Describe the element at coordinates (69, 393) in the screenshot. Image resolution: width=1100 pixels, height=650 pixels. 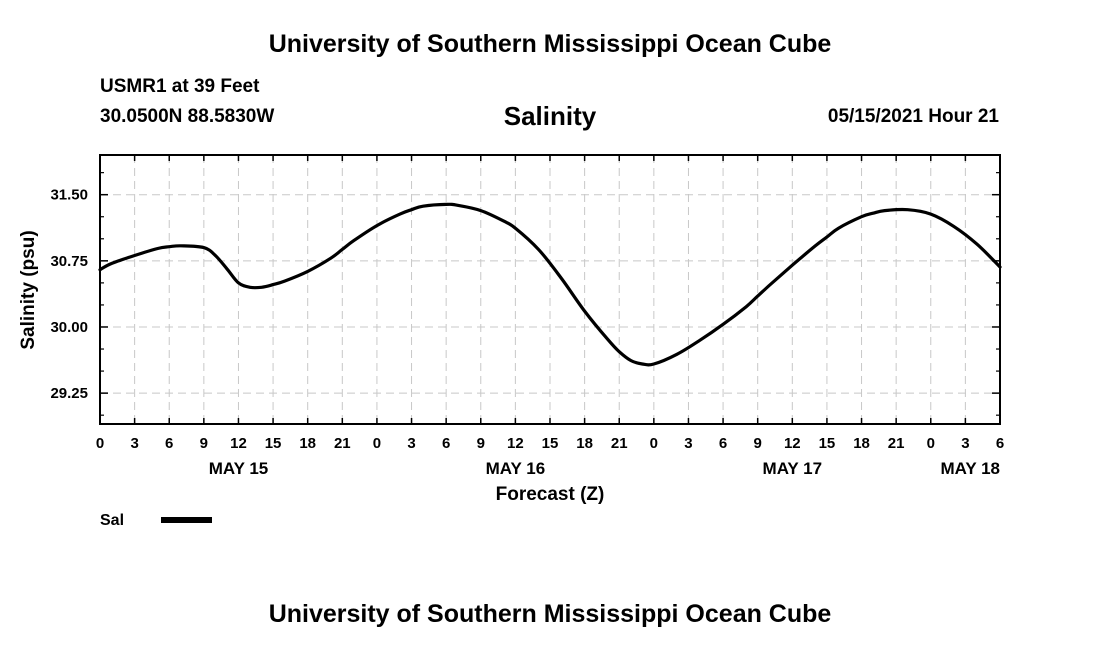
I see `y-tick-label: 29.25` at that location.